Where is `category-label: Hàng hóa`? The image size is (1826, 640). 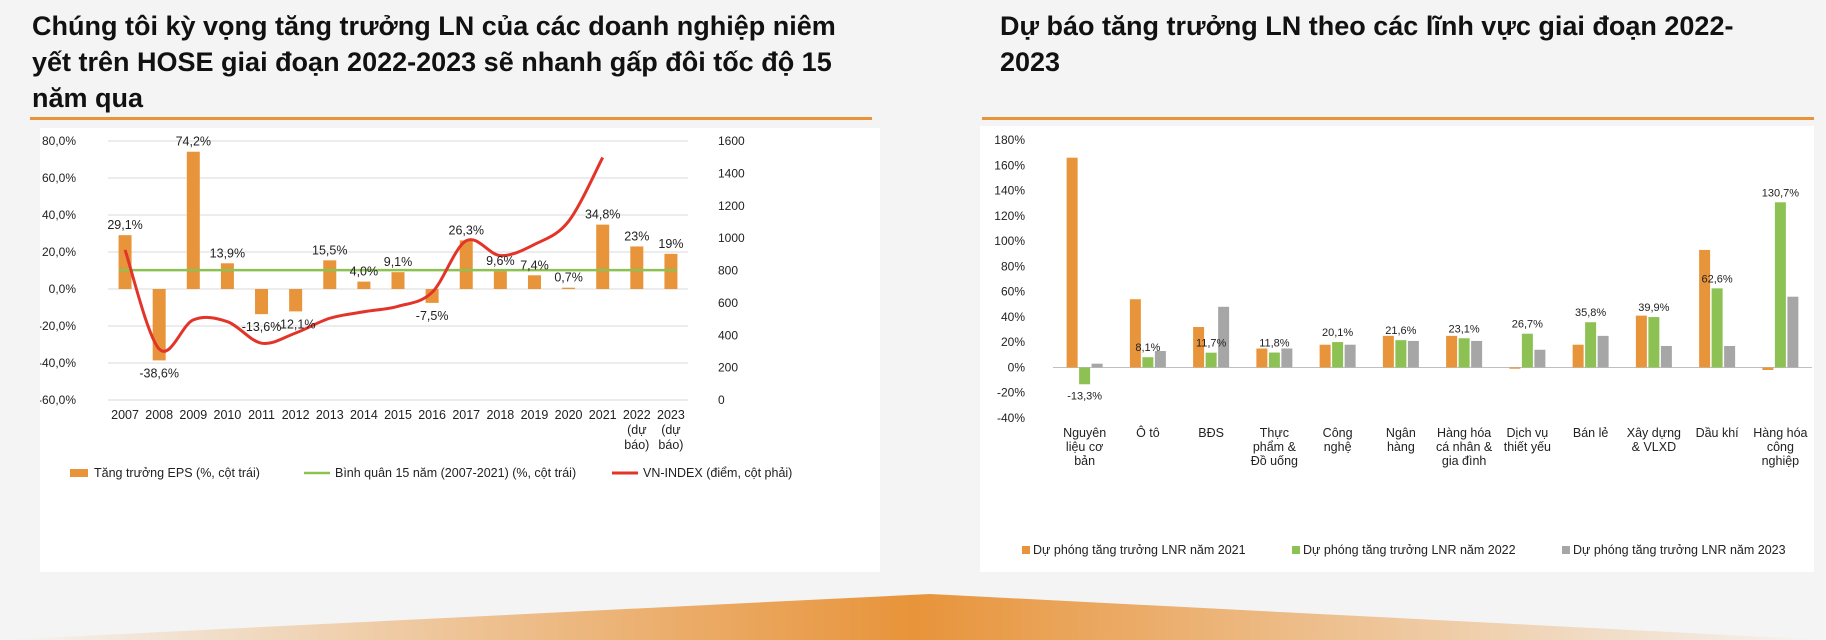
category-label: Hàng hóa is located at coordinates (1464, 433).